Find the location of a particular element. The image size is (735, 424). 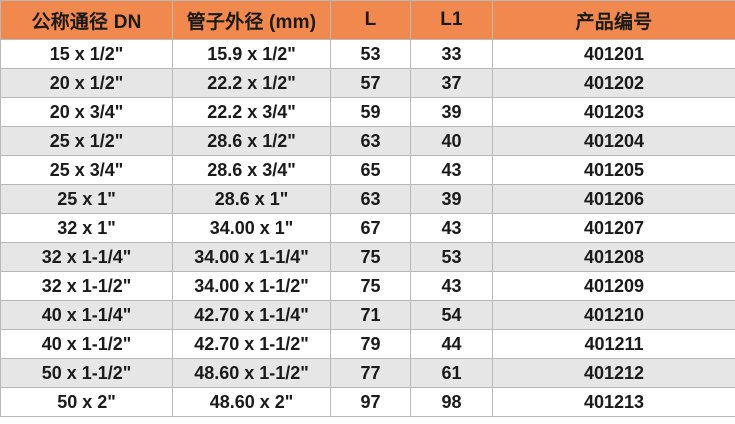

cell-code: 401203 is located at coordinates (613, 112).